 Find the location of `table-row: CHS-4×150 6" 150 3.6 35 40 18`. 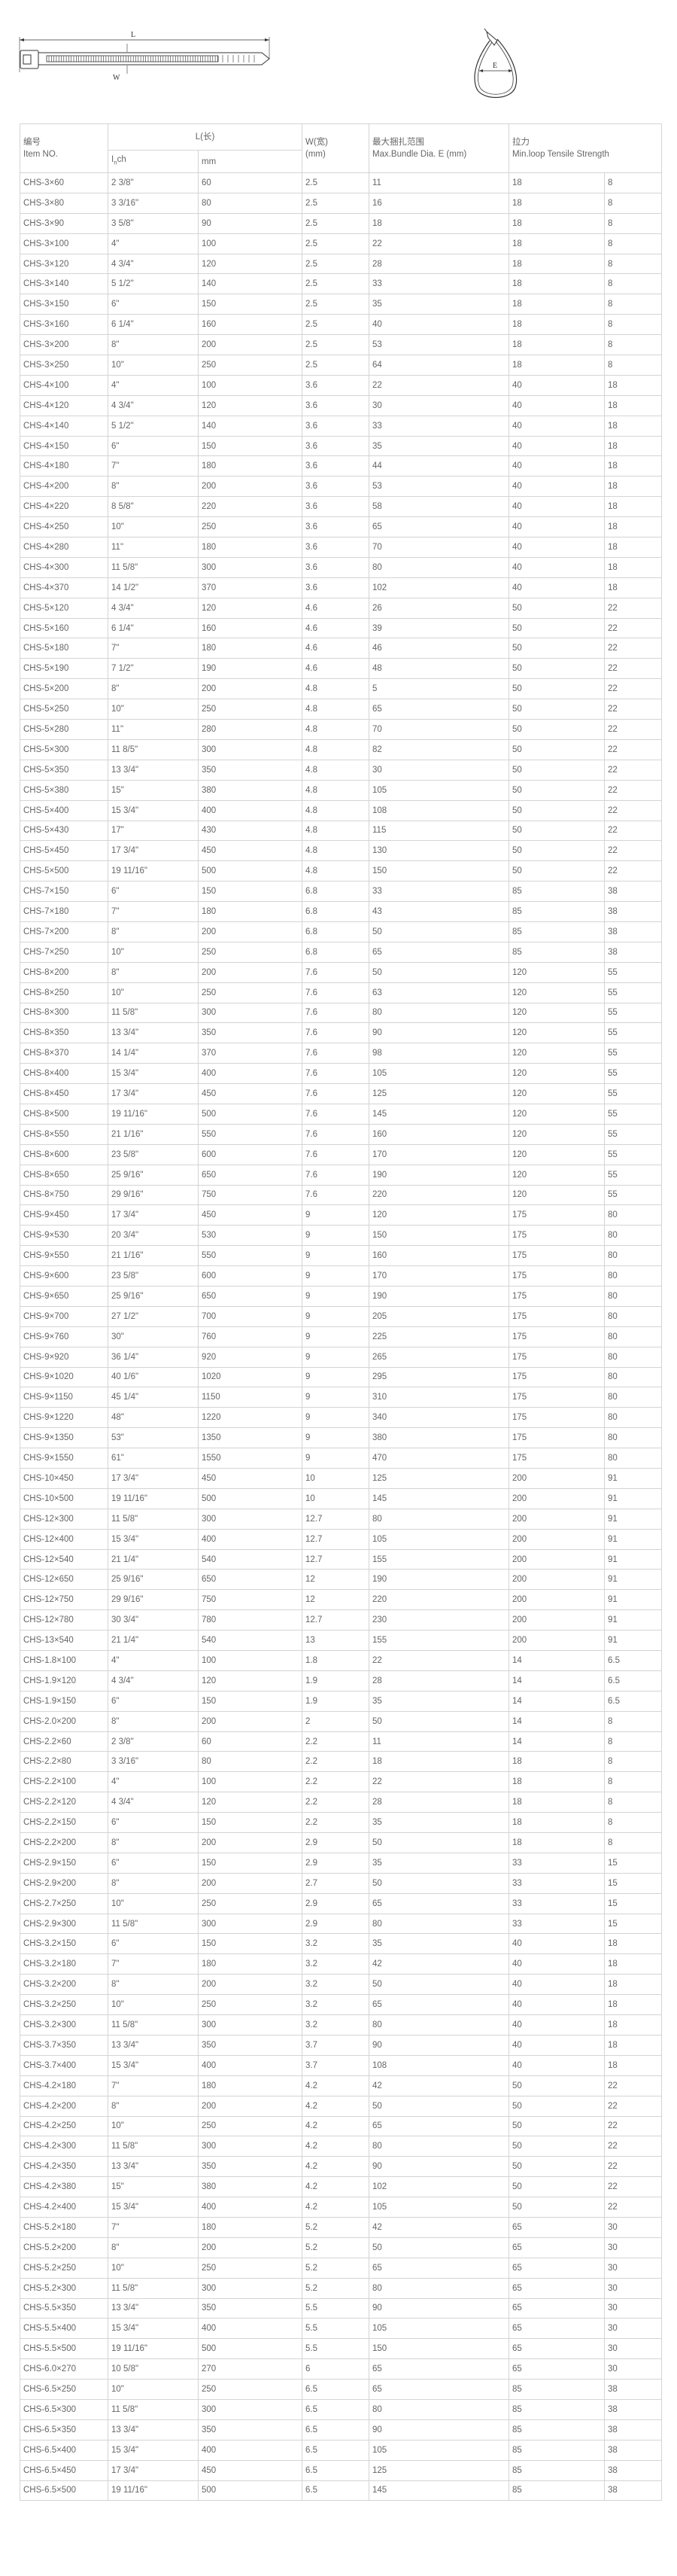

table-row: CHS-4×150 6" 150 3.6 35 40 18 is located at coordinates (341, 446).